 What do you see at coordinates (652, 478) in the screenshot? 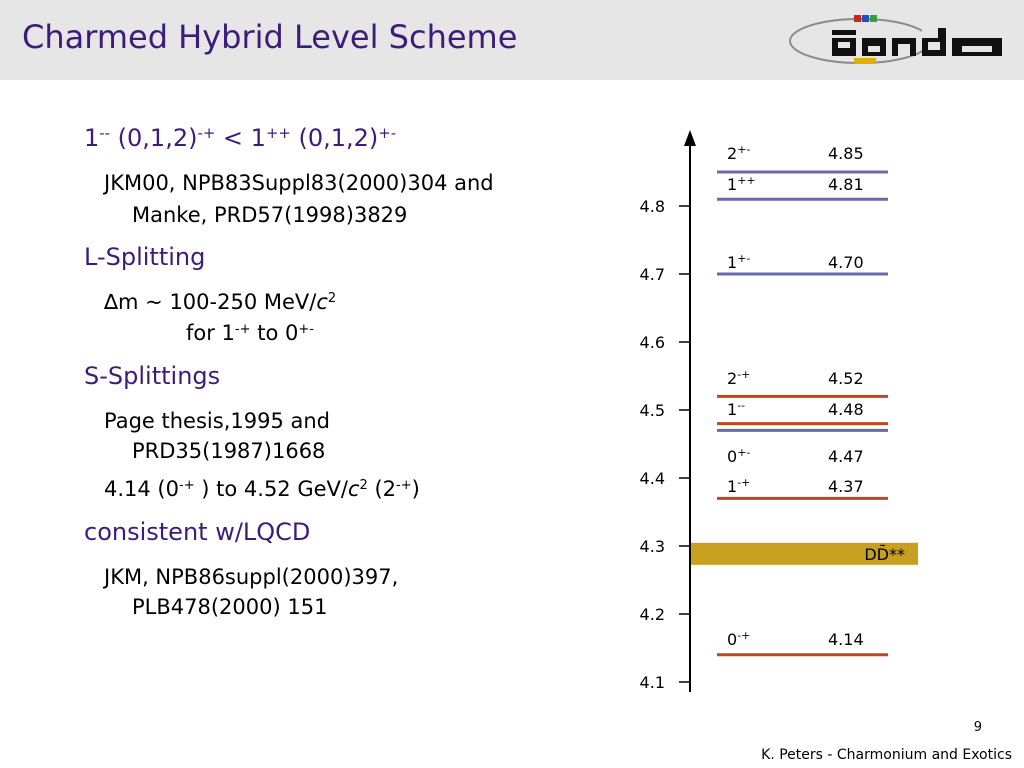
I see `axis-tick-label: 4.4` at bounding box center [652, 478].